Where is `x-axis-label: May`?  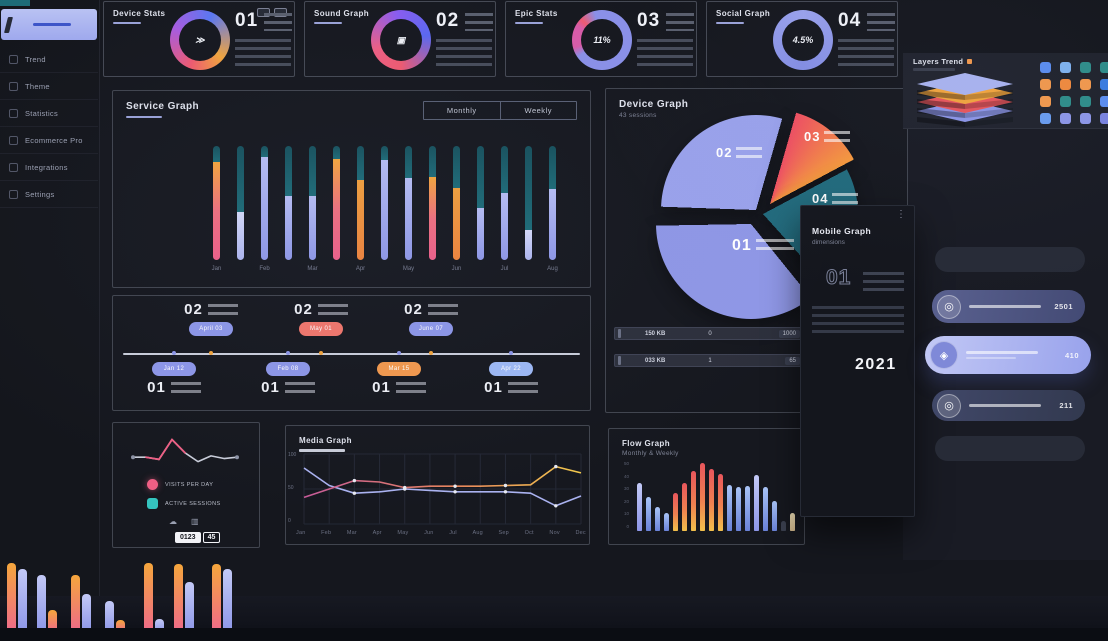
x-axis-label: May is located at coordinates (403, 533).